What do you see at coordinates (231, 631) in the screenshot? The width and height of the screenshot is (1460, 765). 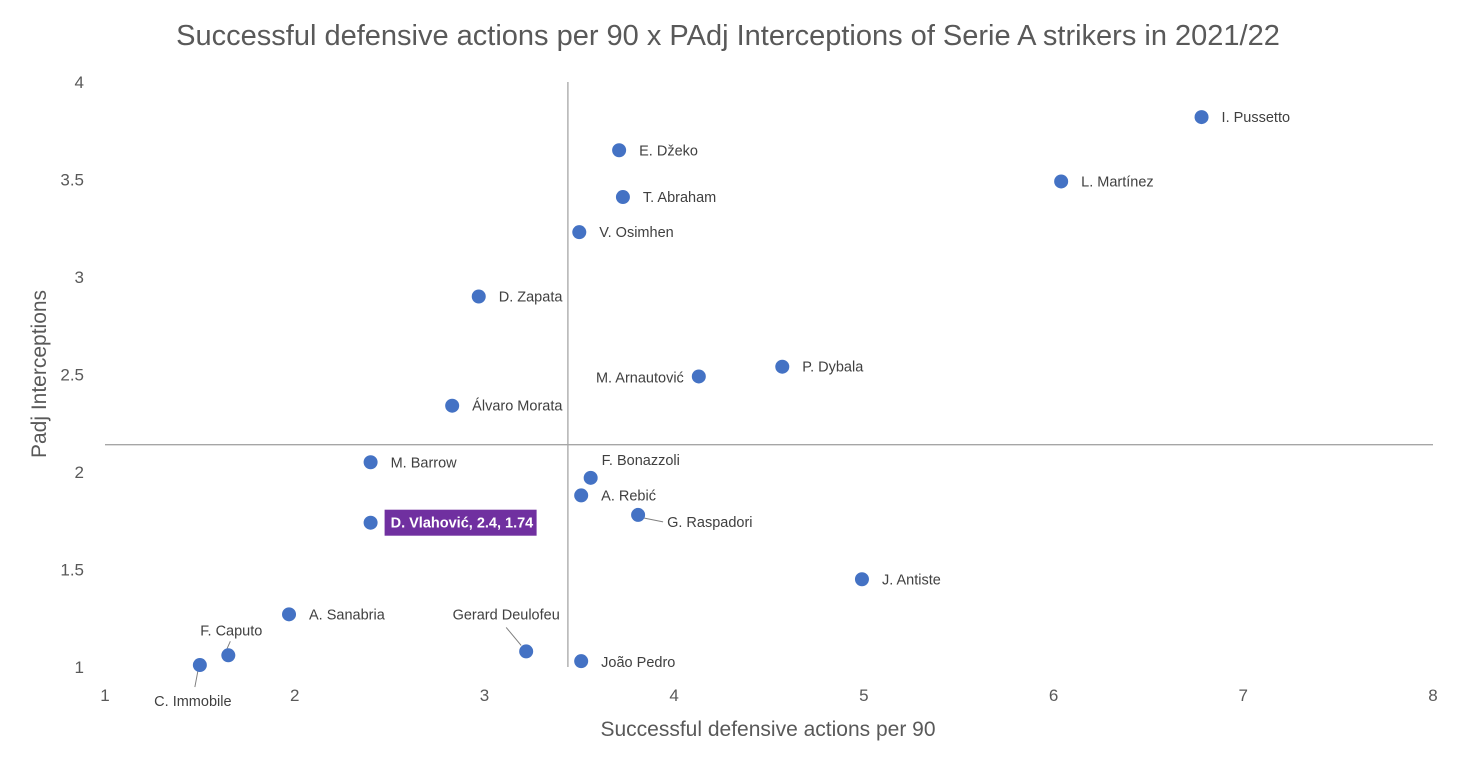 I see `point-label: F. Caputo` at bounding box center [231, 631].